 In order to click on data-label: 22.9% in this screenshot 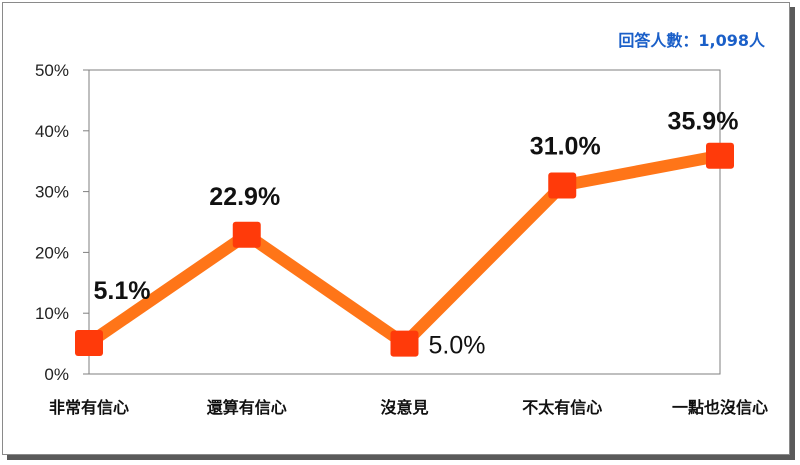, I will do `click(244, 197)`.